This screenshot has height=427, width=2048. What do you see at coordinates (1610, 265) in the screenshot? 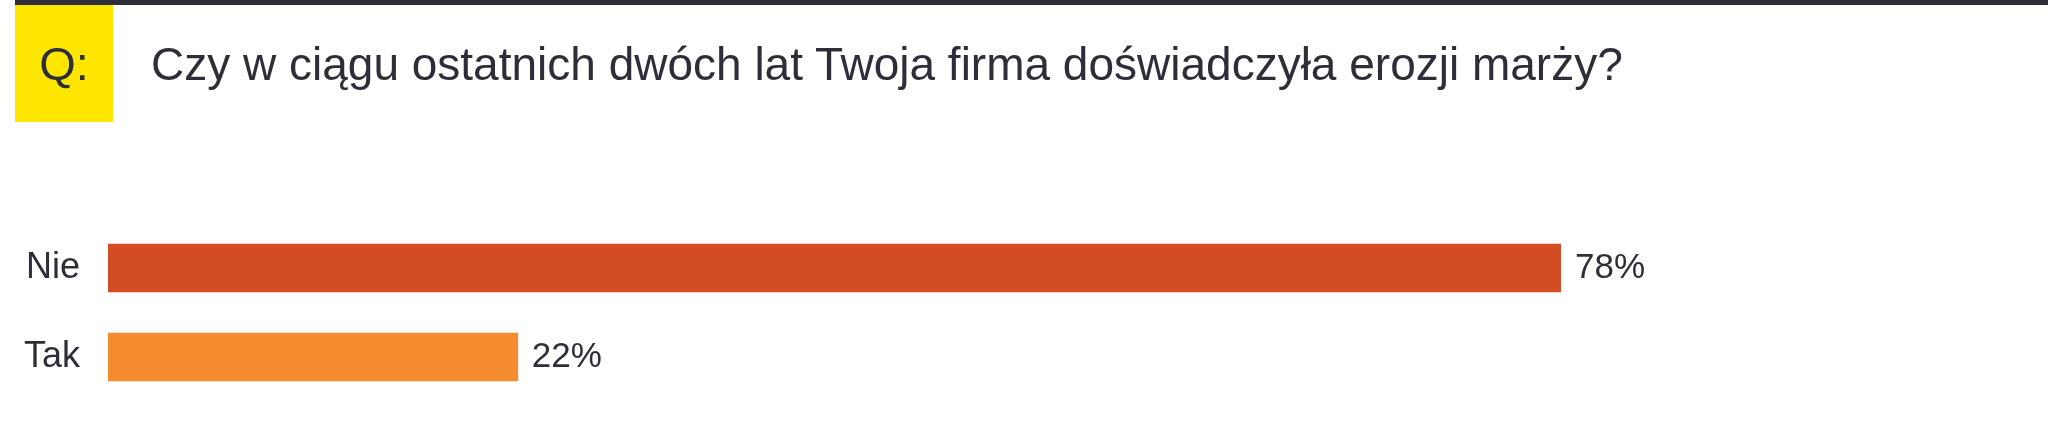
I see `data-label: 78%` at bounding box center [1610, 265].